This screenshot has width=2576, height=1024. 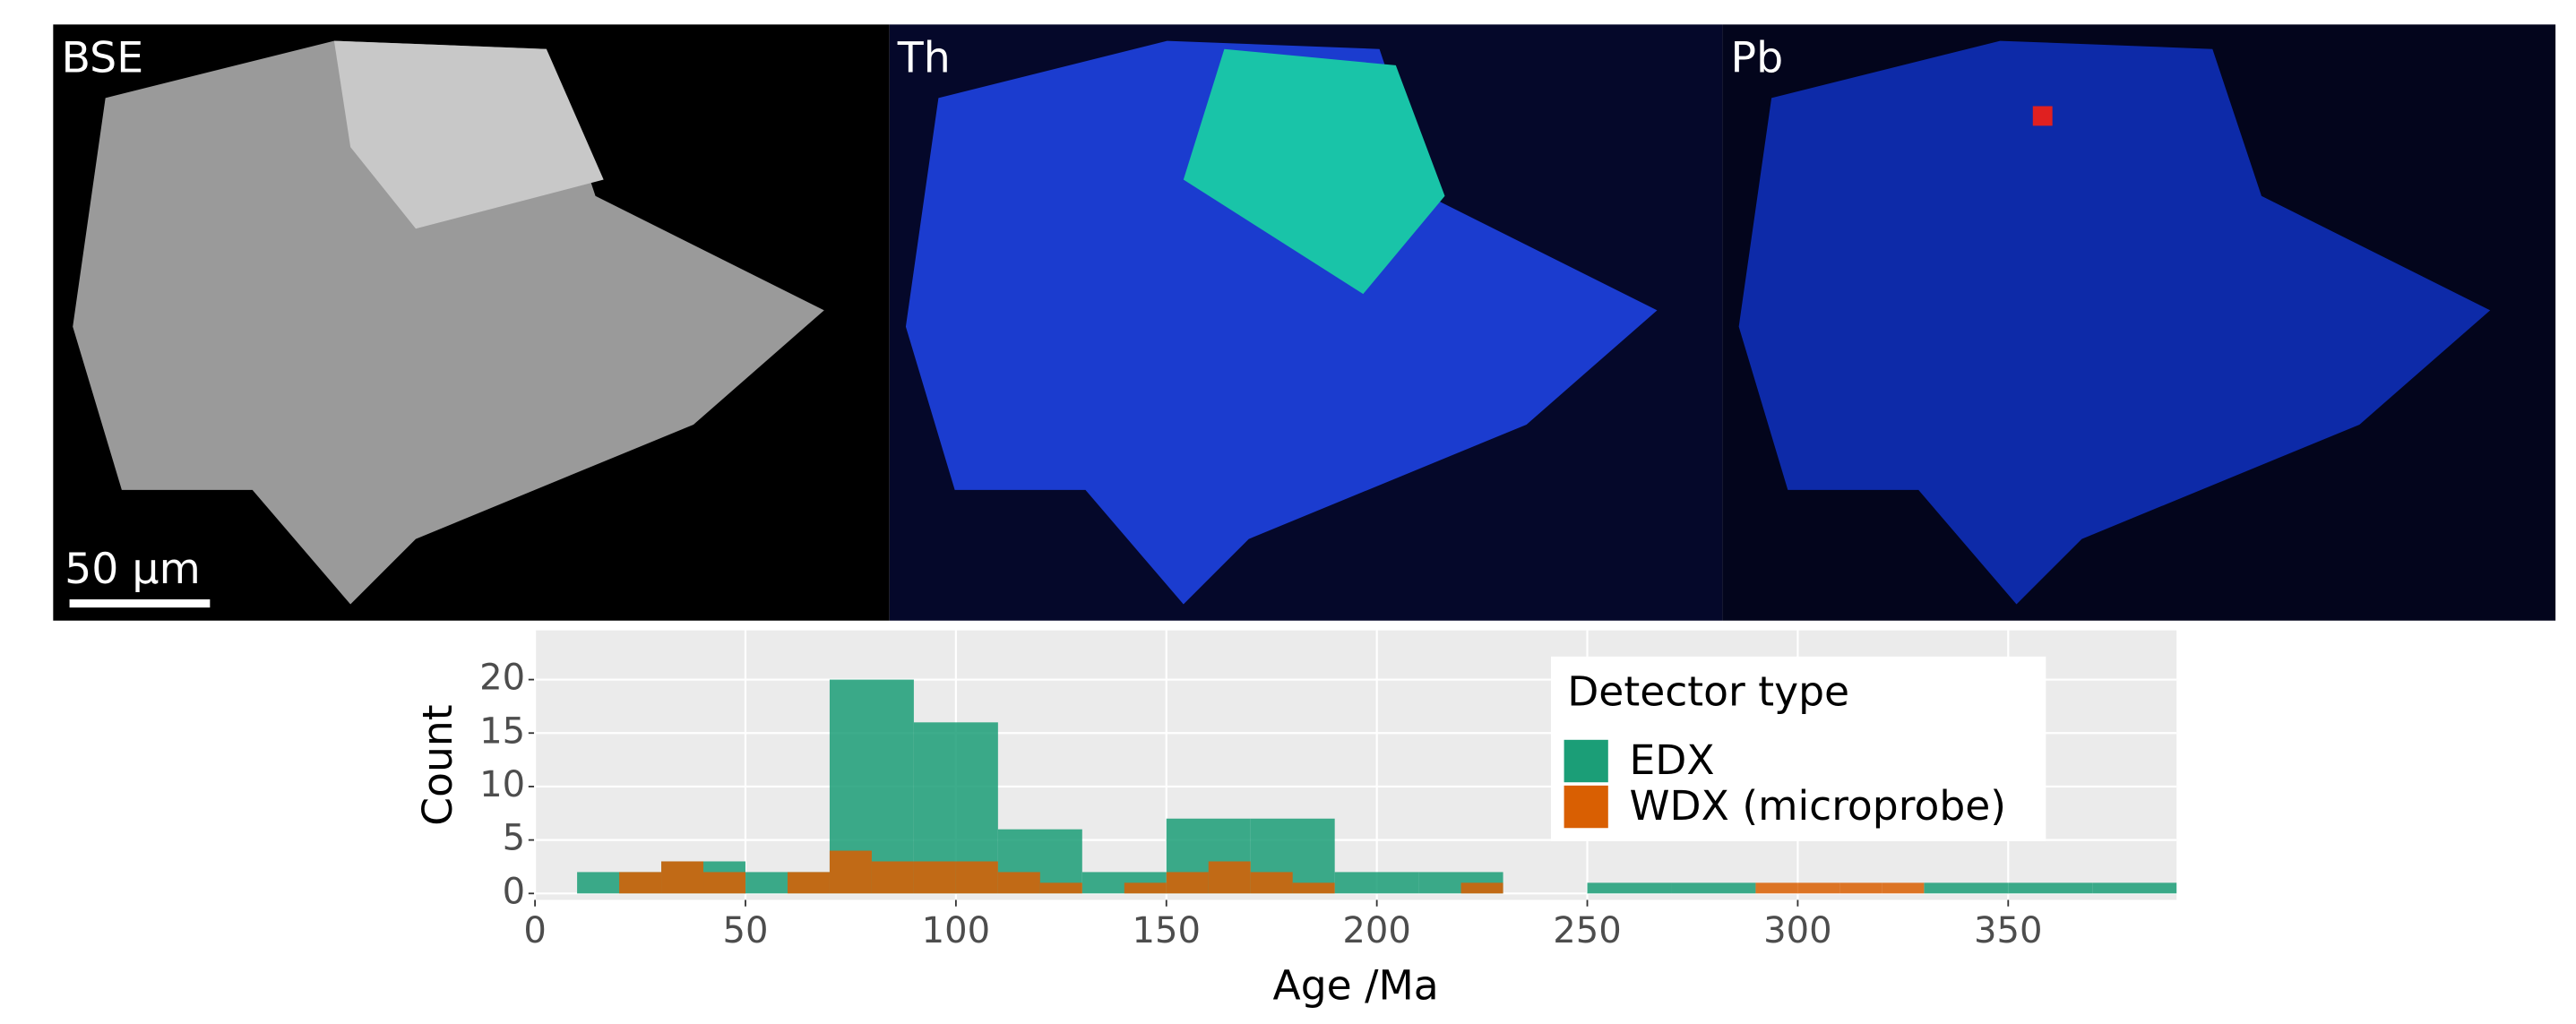 What do you see at coordinates (469, 134) in the screenshot?
I see `bse-grain-bright` at bounding box center [469, 134].